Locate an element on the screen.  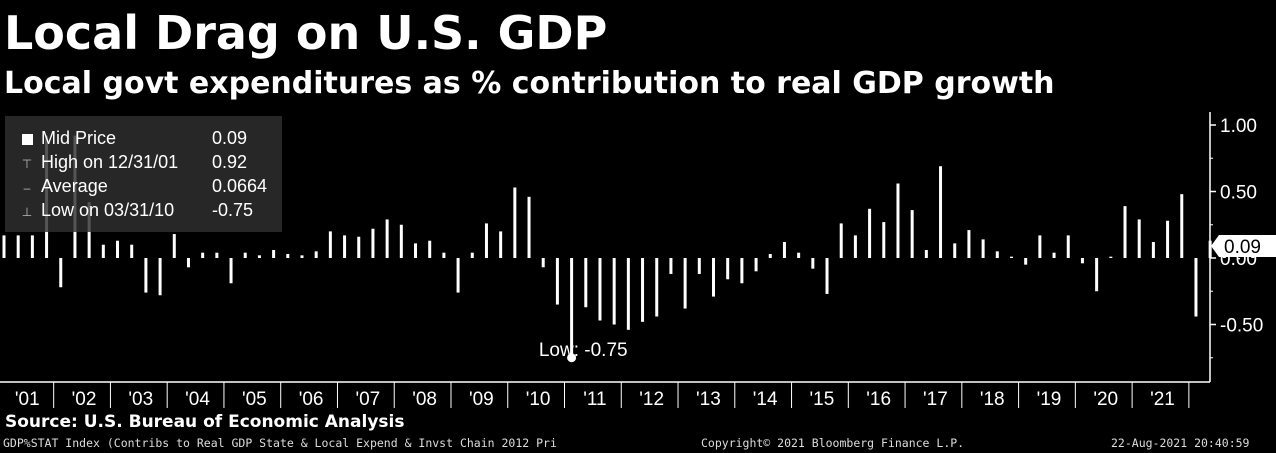
legend-value: 0.92 is located at coordinates (230, 162).